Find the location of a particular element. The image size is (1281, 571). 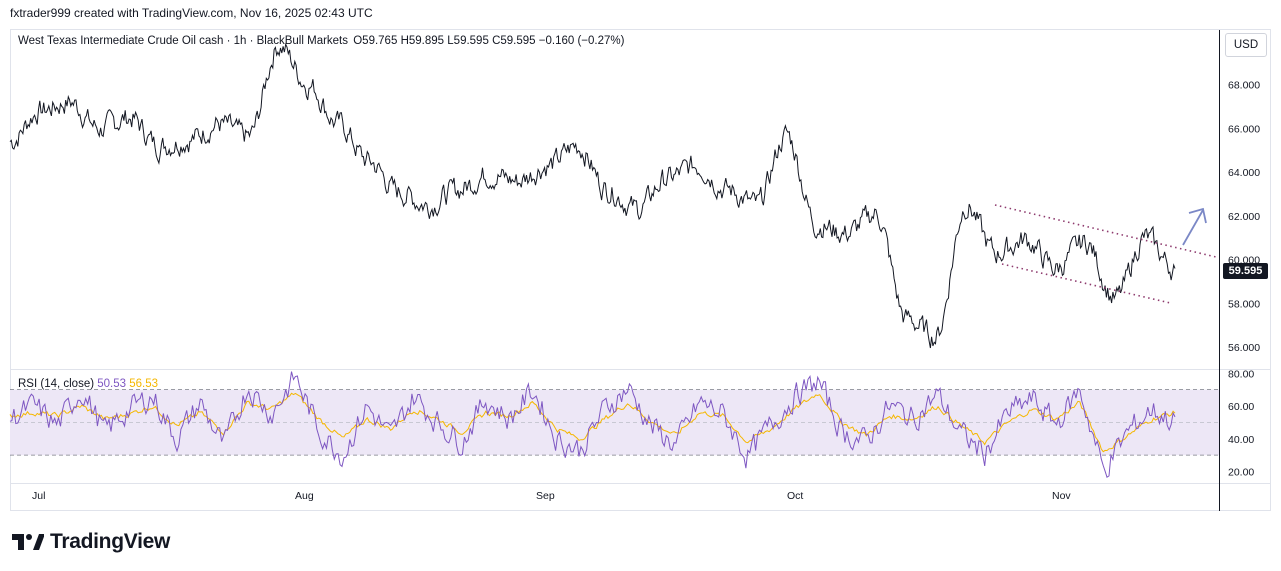

brand-name: TradingView is located at coordinates (110, 541).